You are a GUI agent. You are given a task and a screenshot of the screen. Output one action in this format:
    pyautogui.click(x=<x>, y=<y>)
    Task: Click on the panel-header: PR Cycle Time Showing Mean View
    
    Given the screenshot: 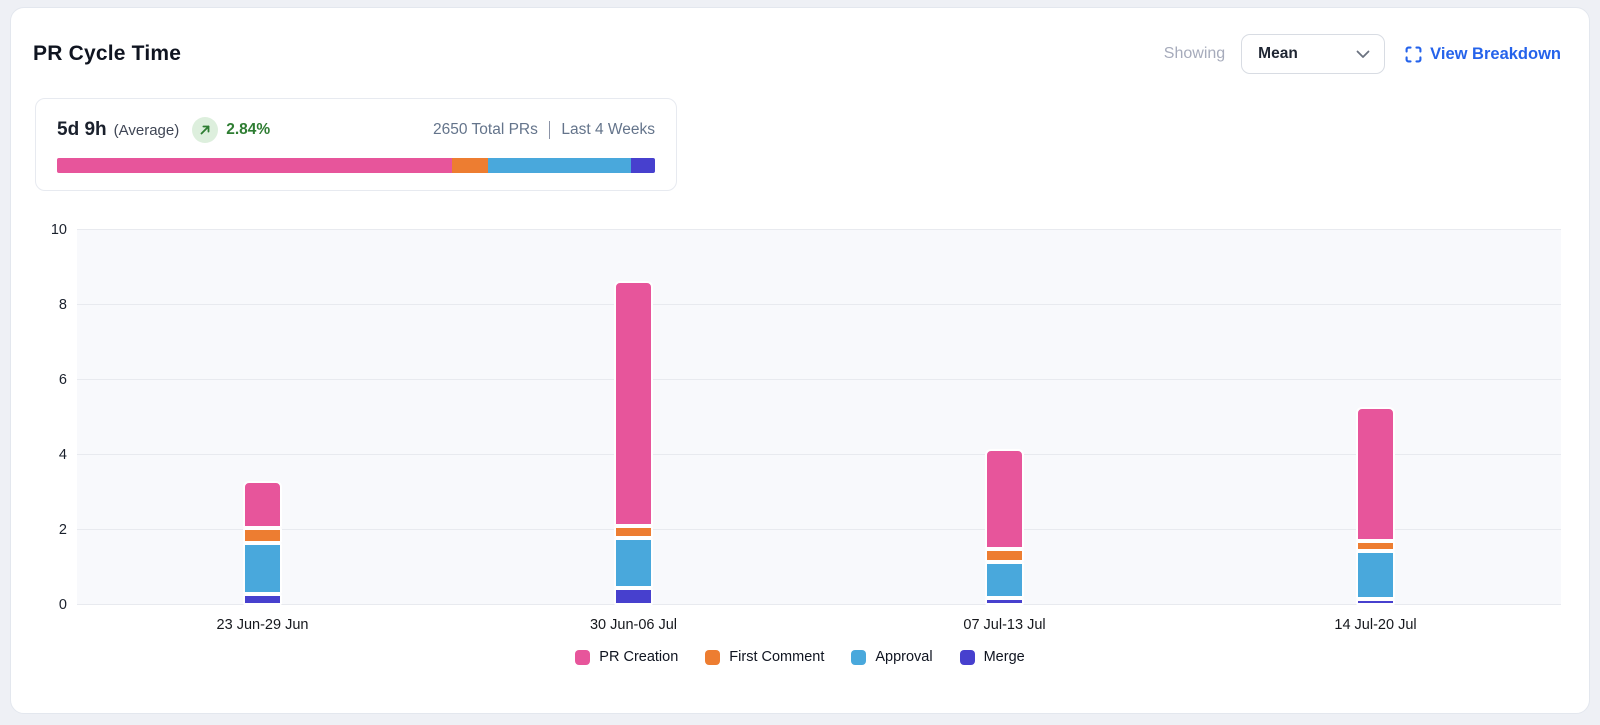 What is the action you would take?
    pyautogui.click(x=800, y=41)
    